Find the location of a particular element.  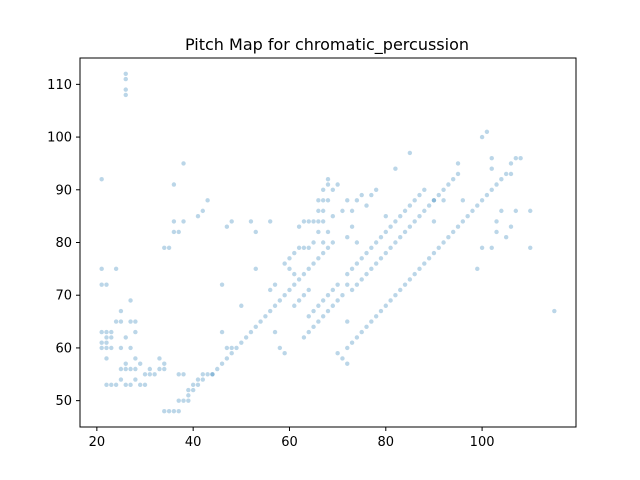

x-tick-label: 20 is located at coordinates (97, 442).